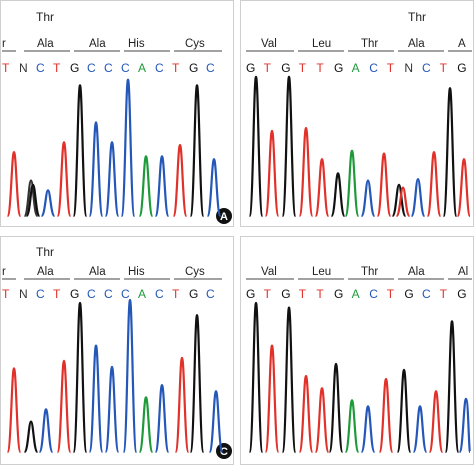 The image size is (474, 474). I want to click on panel-d-codon-2: Thr, so click(369, 272).